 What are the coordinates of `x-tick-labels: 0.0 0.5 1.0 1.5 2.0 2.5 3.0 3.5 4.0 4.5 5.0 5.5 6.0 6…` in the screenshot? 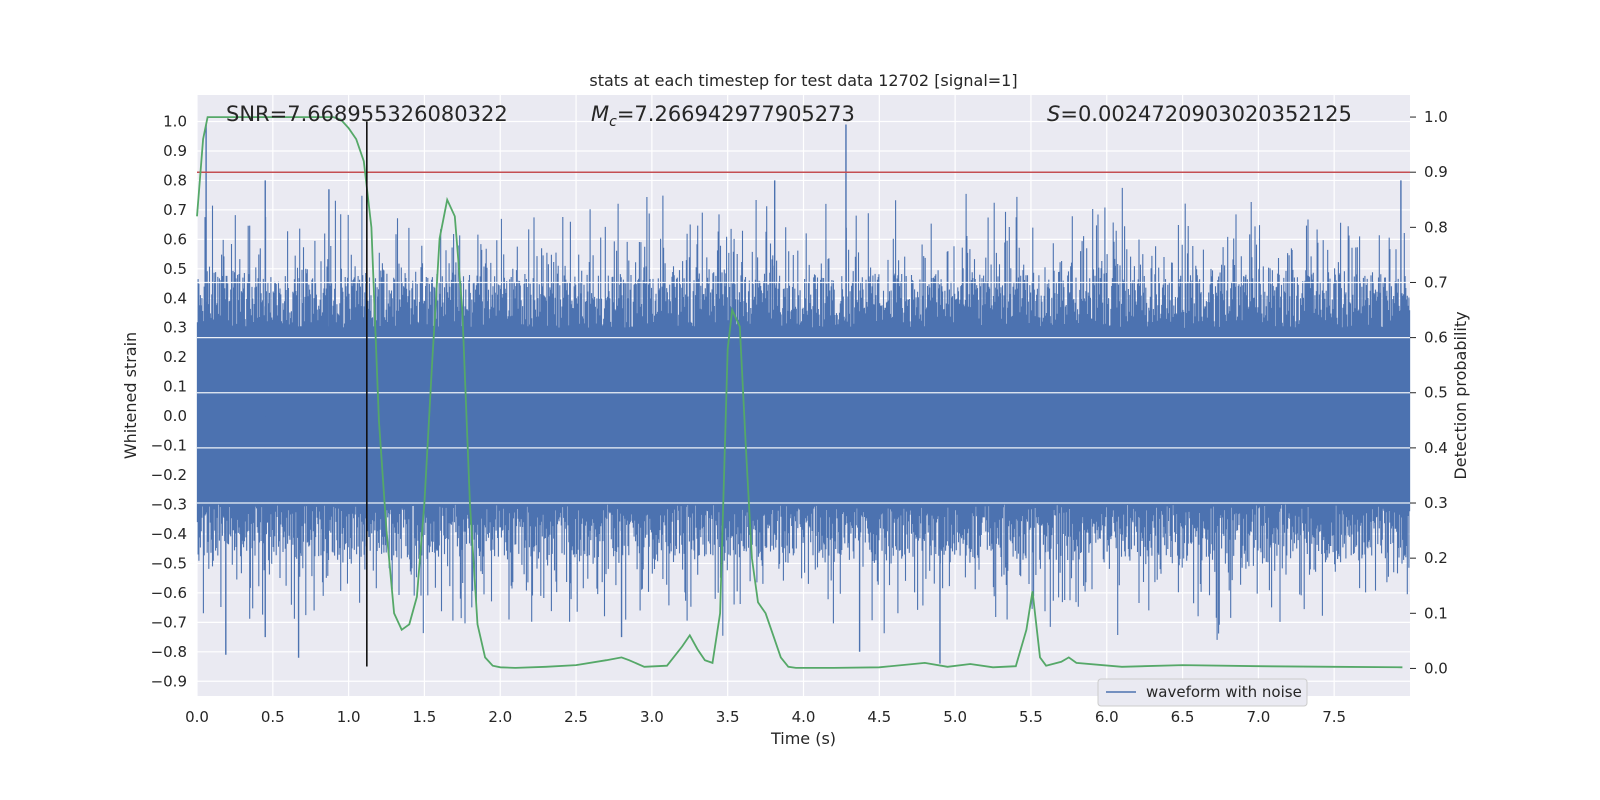 It's located at (765, 717).